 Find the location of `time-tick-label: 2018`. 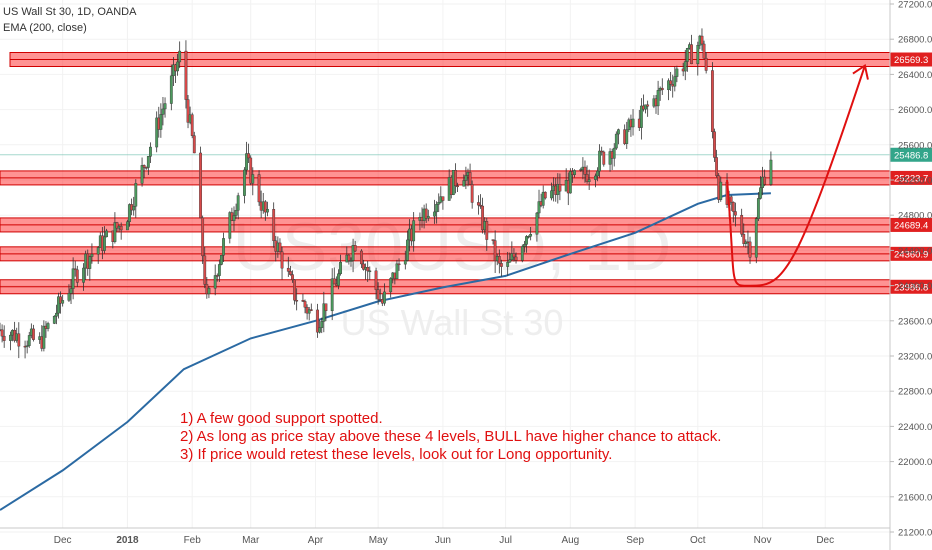

time-tick-label: 2018 is located at coordinates (127, 540).